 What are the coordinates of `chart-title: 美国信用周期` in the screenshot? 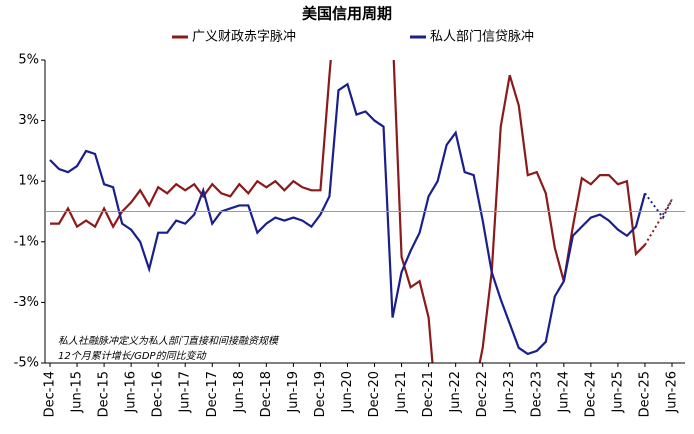 It's located at (347, 14).